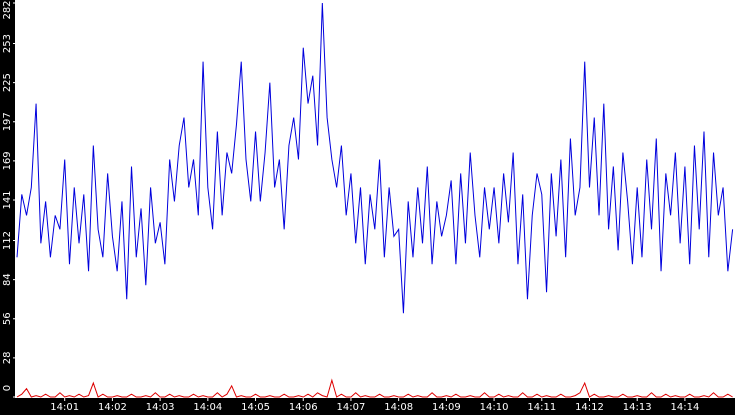 The width and height of the screenshot is (735, 415). I want to click on y-axis-band, so click(7, 207).